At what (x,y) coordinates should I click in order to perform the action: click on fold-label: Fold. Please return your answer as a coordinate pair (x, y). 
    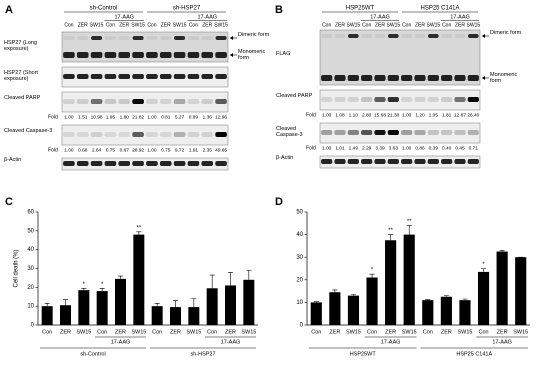
    Looking at the image, I should click on (311, 148).